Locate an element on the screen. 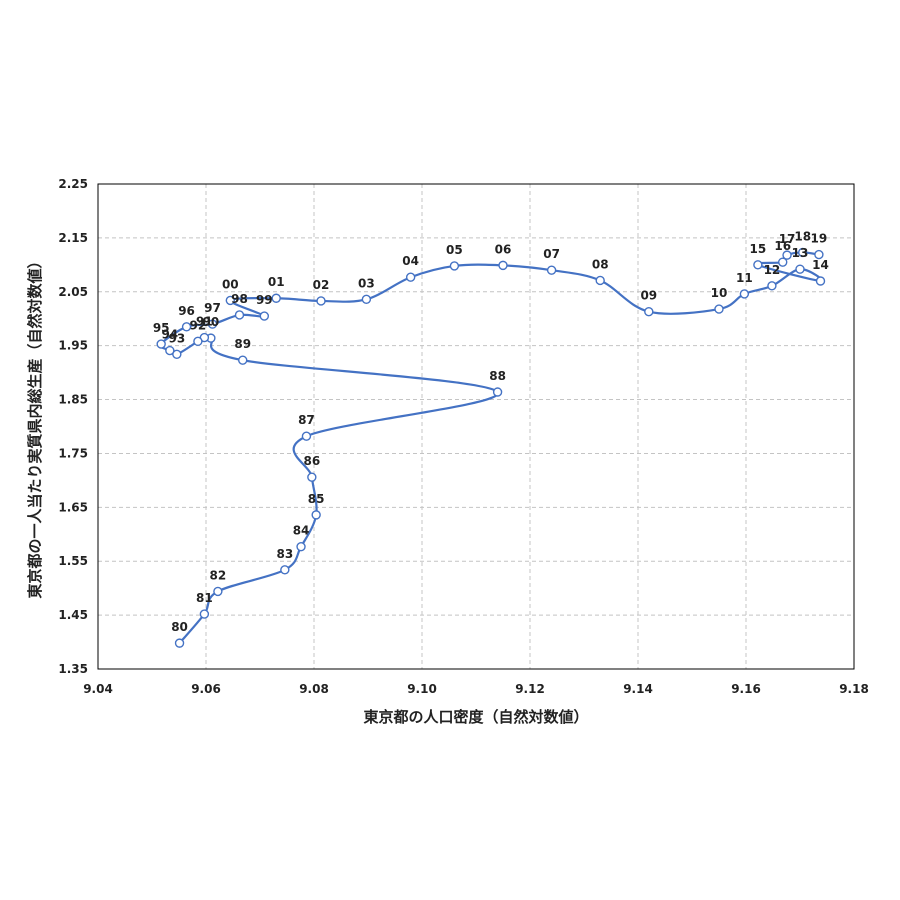 Image resolution: width=900 pixels, height=900 pixels. data-label: 18 is located at coordinates (802, 236).